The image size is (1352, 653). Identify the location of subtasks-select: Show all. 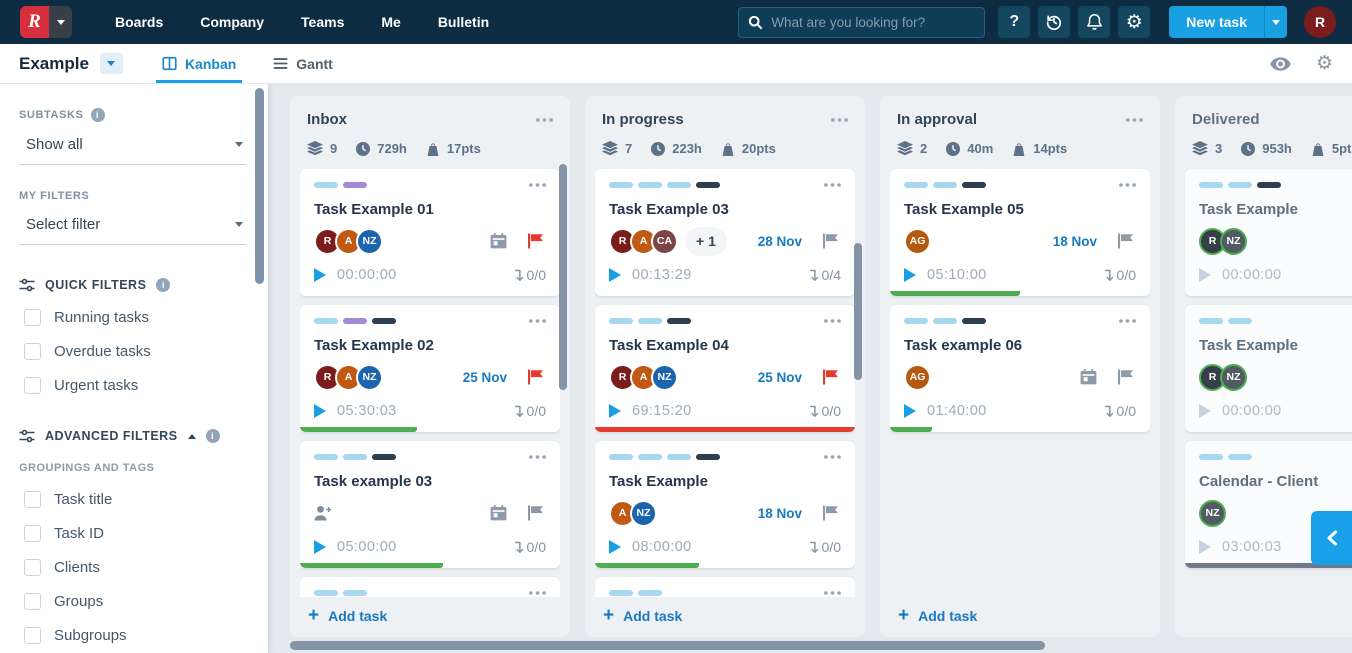
(132, 145).